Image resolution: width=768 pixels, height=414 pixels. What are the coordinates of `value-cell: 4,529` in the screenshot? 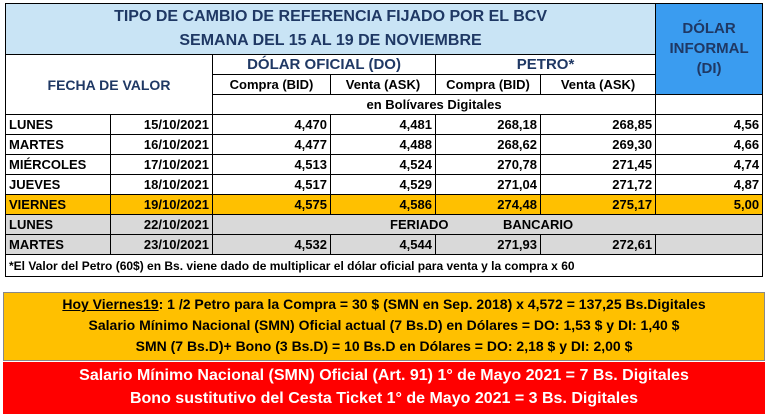 It's located at (383, 184).